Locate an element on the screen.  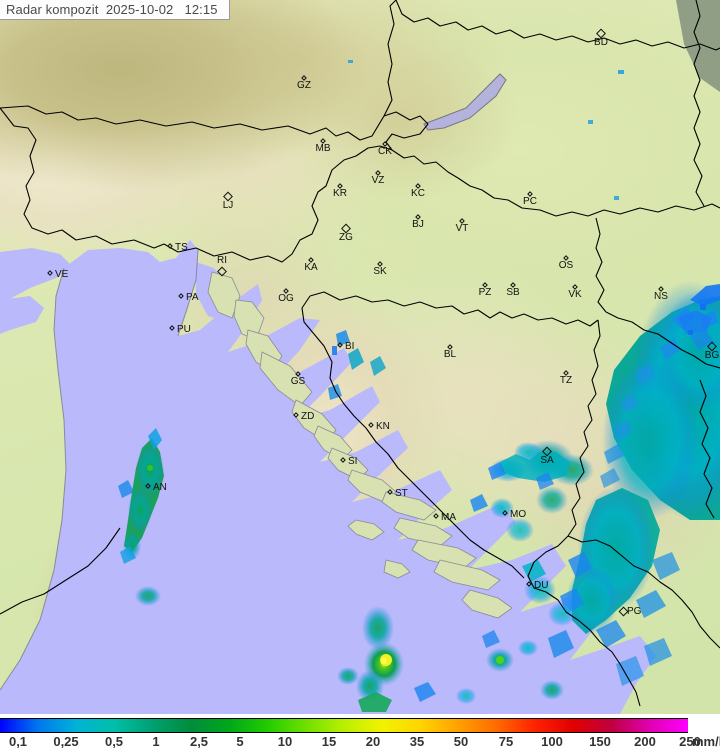
city-label: SI is located at coordinates (353, 461).